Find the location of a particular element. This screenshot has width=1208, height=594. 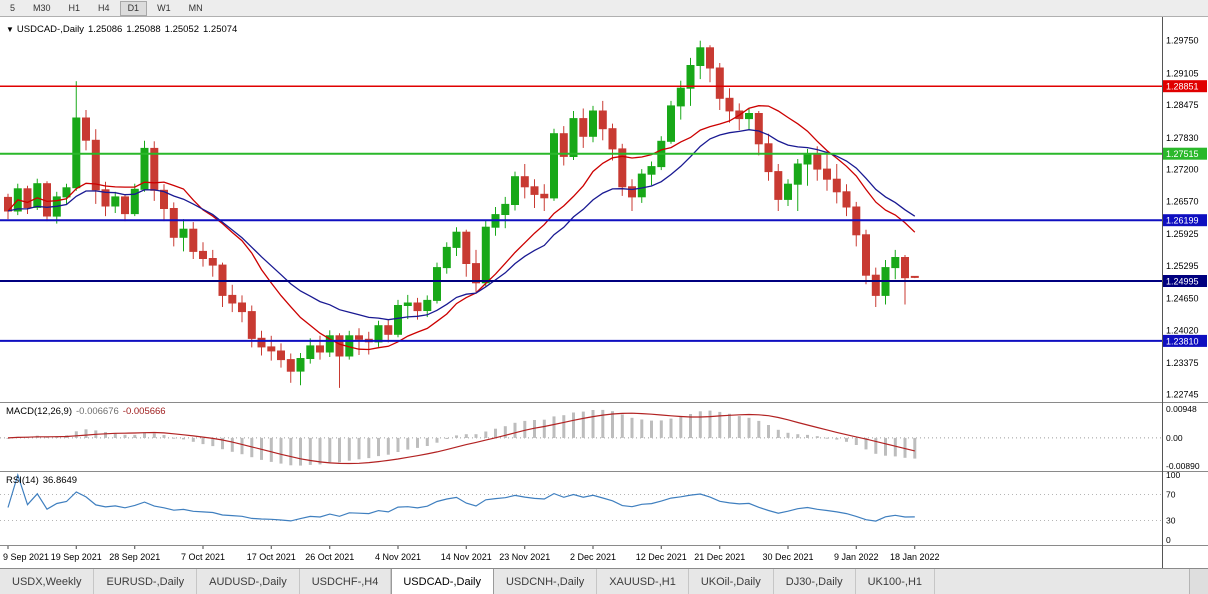

date-axis-label: 19 Sep 2021 is located at coordinates (76, 557).